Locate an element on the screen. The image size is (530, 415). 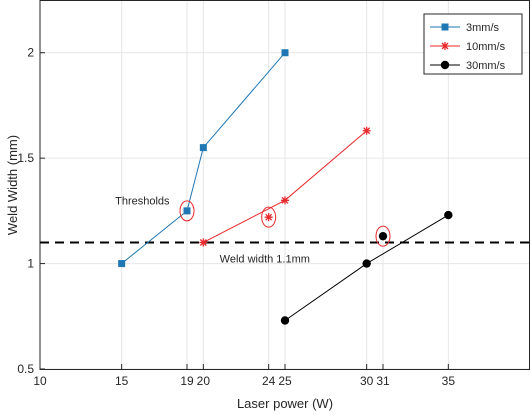
y-tick-label: 1.5 is located at coordinates (25, 158).